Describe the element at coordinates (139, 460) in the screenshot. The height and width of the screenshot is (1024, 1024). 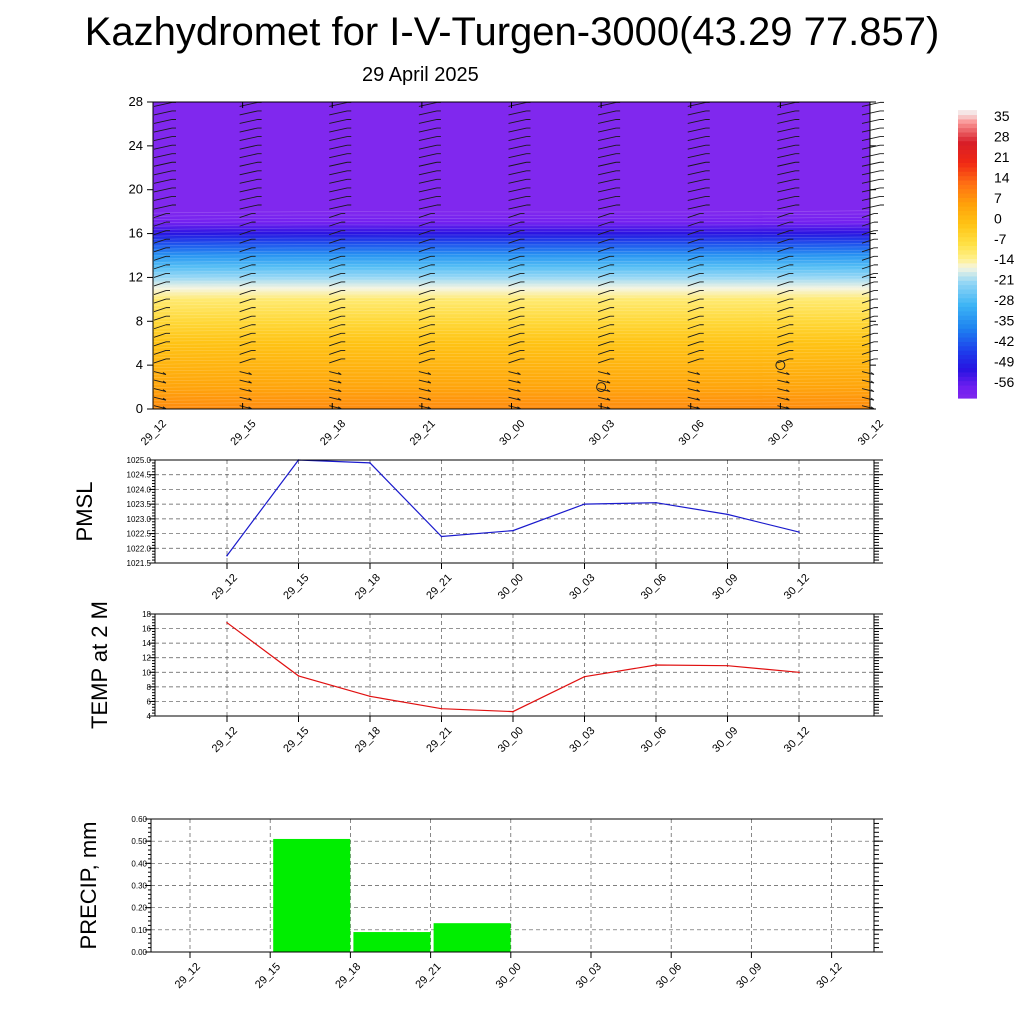
I see `y-tick-label: 1025.0` at that location.